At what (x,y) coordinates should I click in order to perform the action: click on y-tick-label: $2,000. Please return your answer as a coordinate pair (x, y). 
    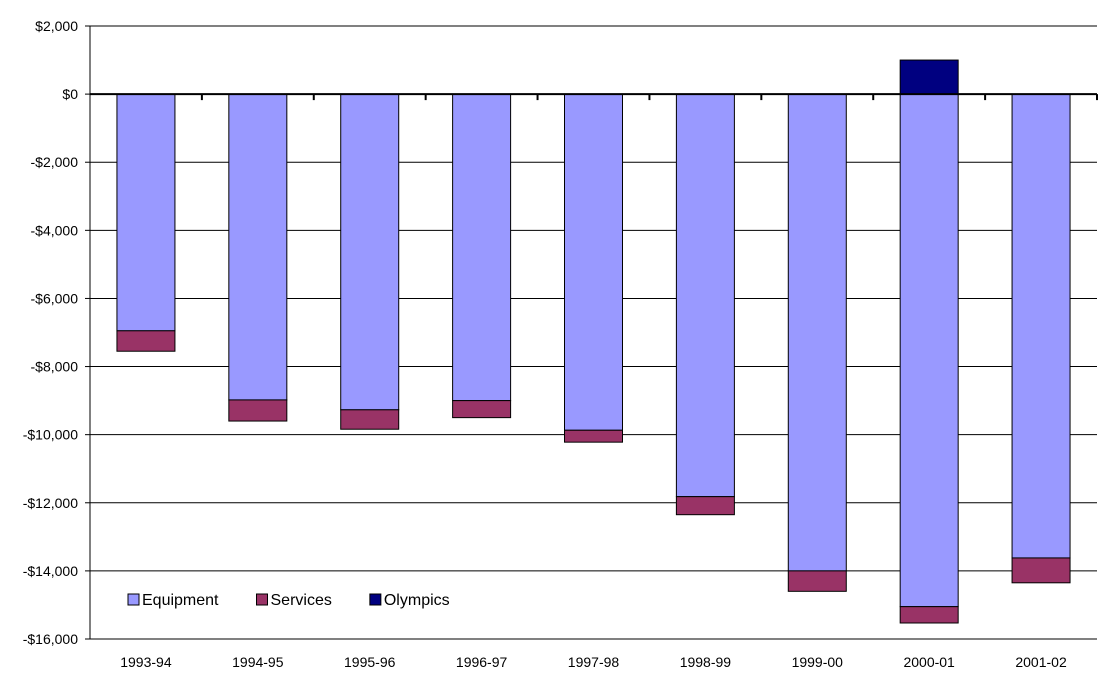
    Looking at the image, I should click on (56, 26).